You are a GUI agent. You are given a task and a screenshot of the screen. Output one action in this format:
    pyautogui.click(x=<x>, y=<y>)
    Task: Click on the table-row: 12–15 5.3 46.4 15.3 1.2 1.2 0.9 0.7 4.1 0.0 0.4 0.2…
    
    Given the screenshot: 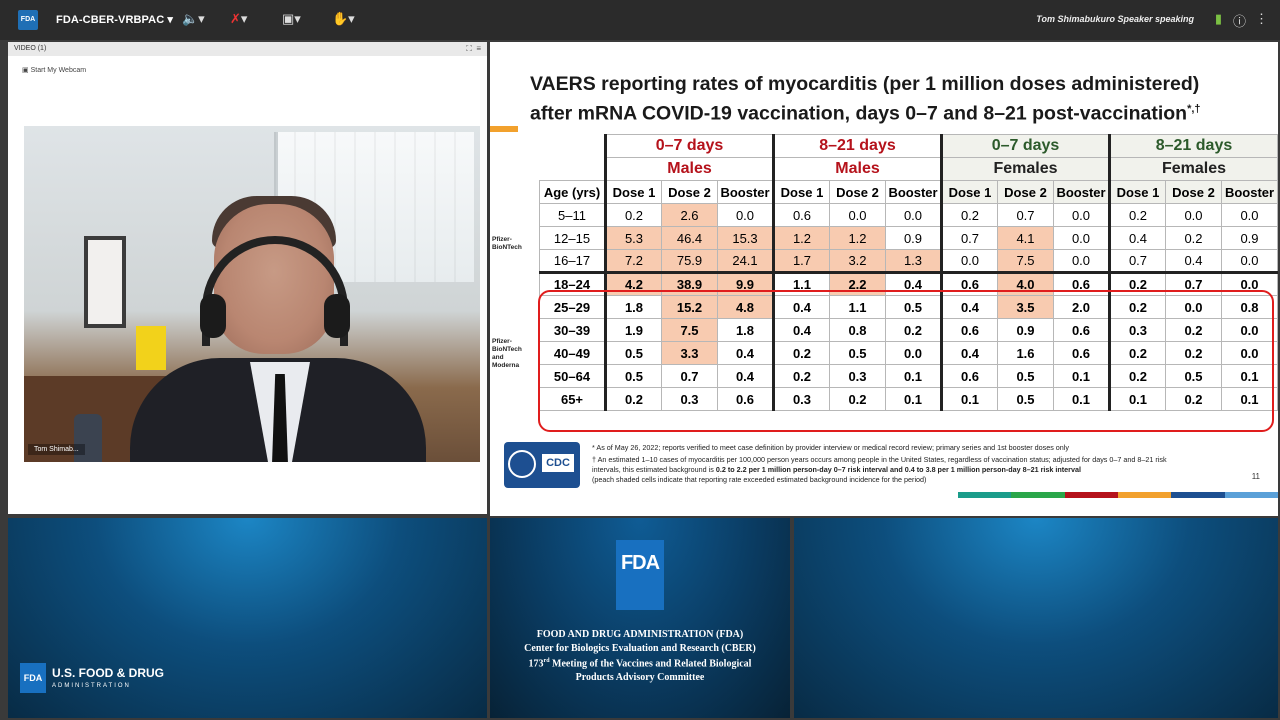 What is the action you would take?
    pyautogui.click(x=908, y=238)
    